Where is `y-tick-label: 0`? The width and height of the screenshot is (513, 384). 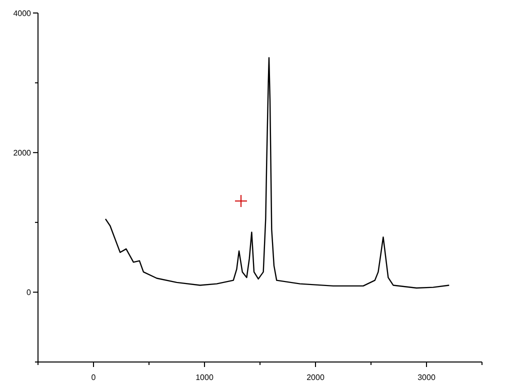 y-tick-label: 0 is located at coordinates (29, 293).